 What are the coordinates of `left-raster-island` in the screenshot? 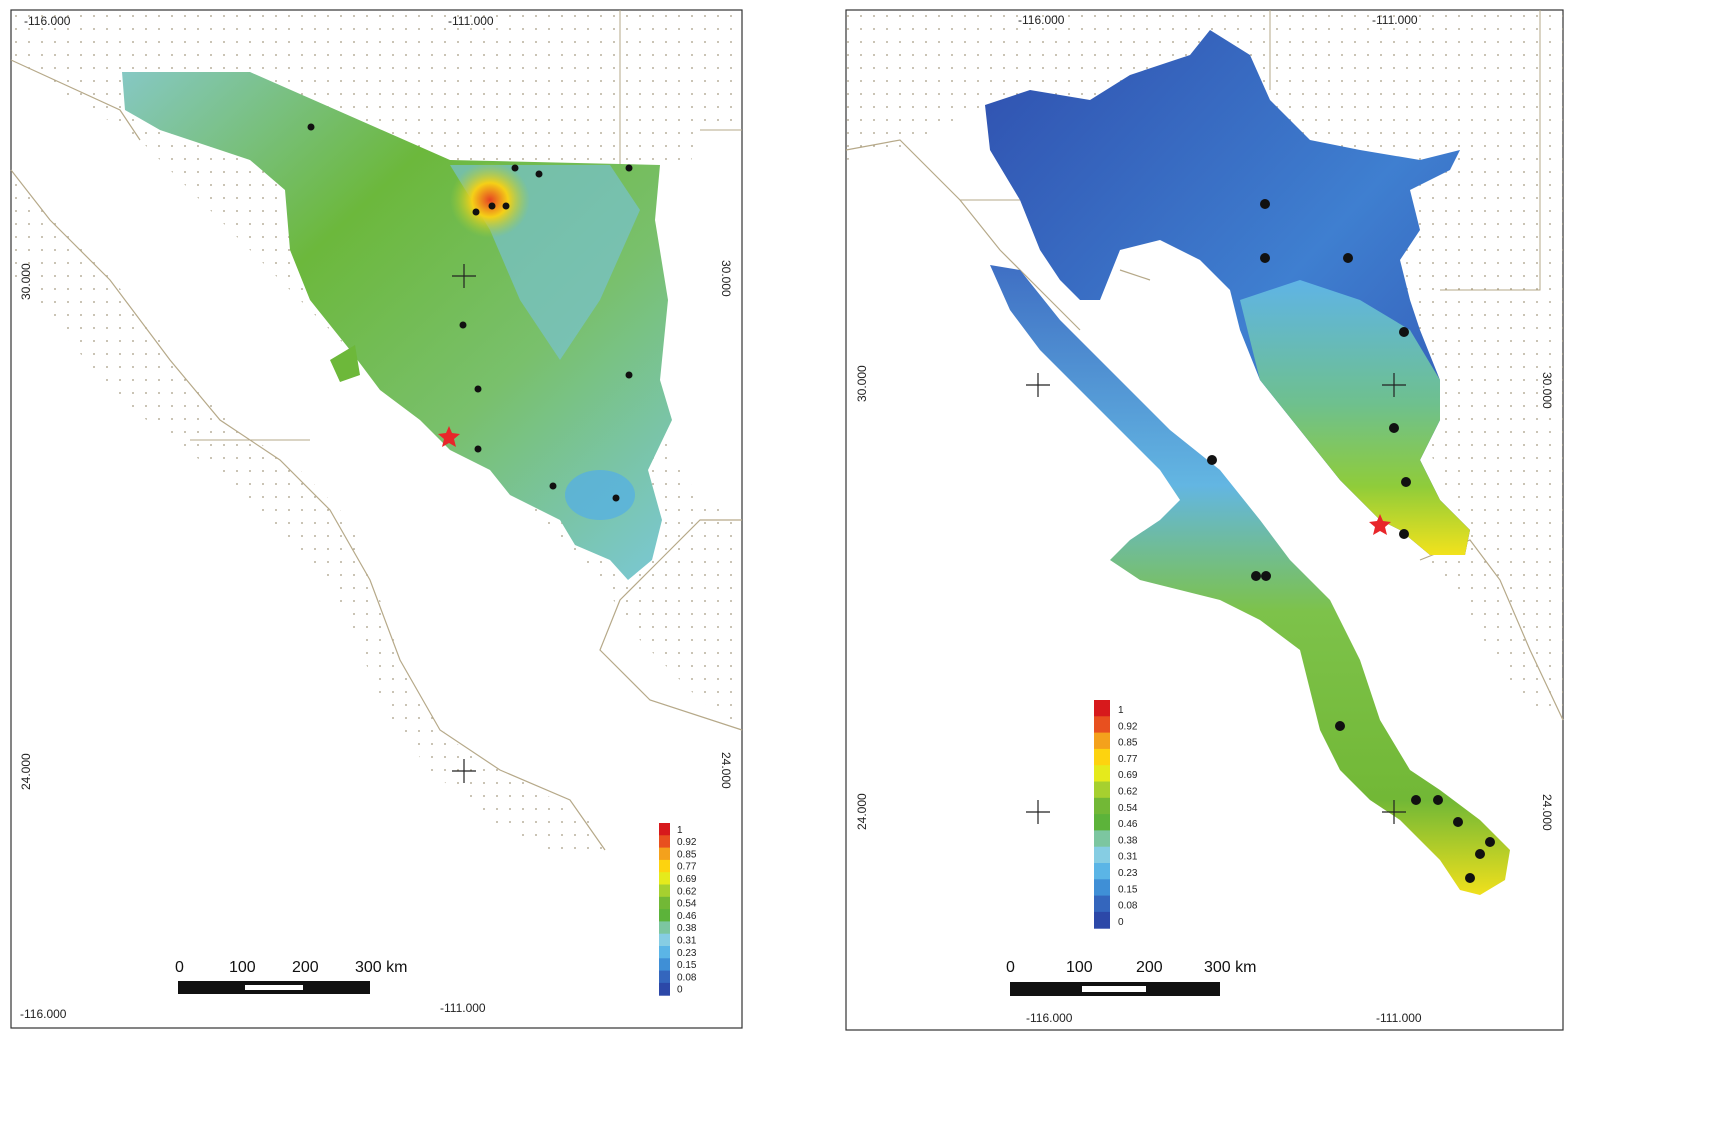 It's located at (345, 363).